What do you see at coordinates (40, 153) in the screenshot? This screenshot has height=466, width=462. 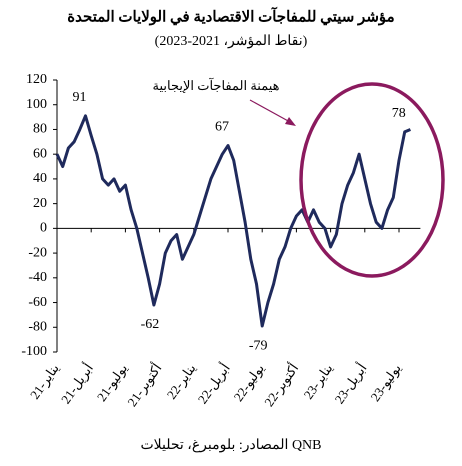 I see `y-tick-label: 60` at bounding box center [40, 153].